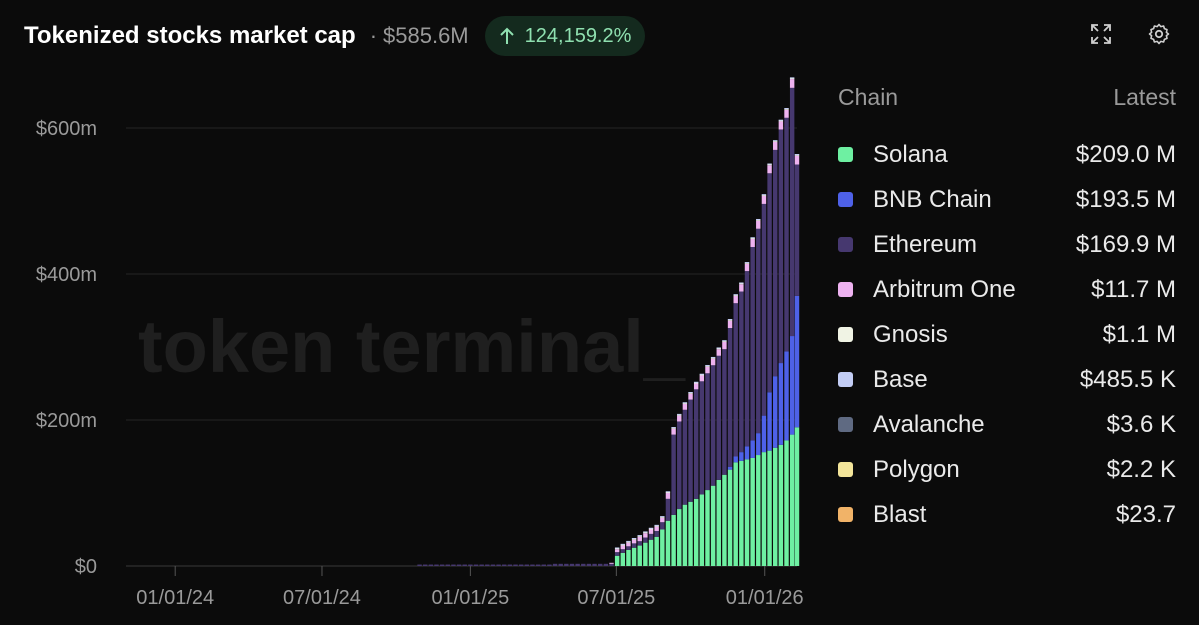 Image resolution: width=1199 pixels, height=625 pixels. I want to click on legend-item-gnosis: Gnosis $1.1 M, so click(1007, 334).